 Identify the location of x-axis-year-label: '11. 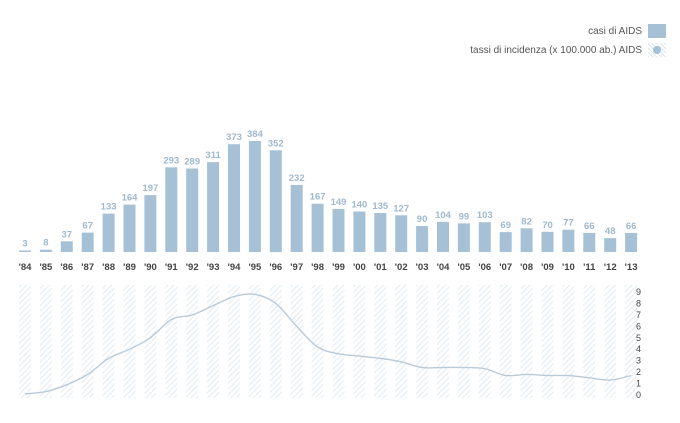
(589, 267).